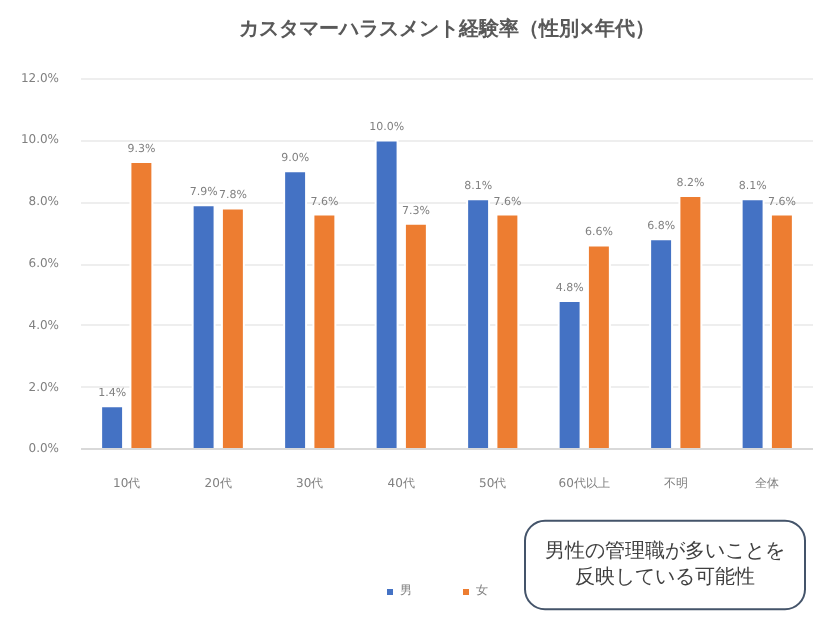  What do you see at coordinates (447, 29) in the screenshot?
I see `chart-title: カスタマーハラスメント経験率（性別×年代）` at bounding box center [447, 29].